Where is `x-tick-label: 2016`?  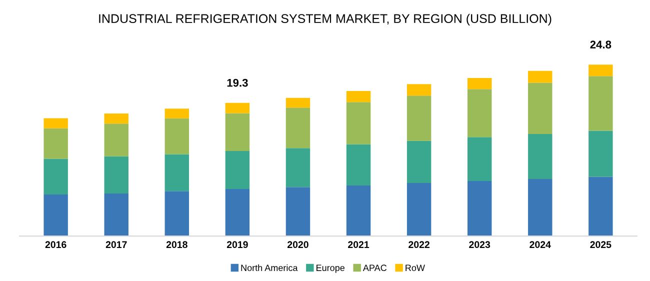
x-tick-label: 2016 is located at coordinates (55, 244).